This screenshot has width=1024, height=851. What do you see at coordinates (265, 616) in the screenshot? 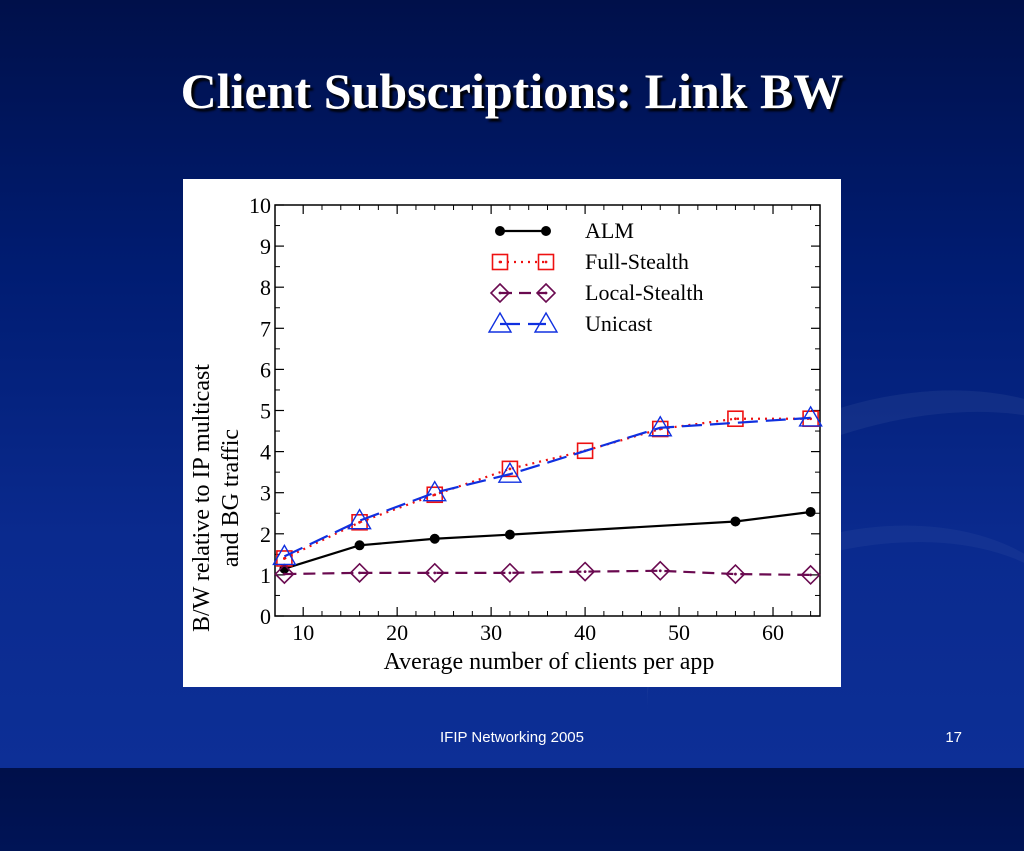
I see `y-tick-label: 0` at bounding box center [265, 616].